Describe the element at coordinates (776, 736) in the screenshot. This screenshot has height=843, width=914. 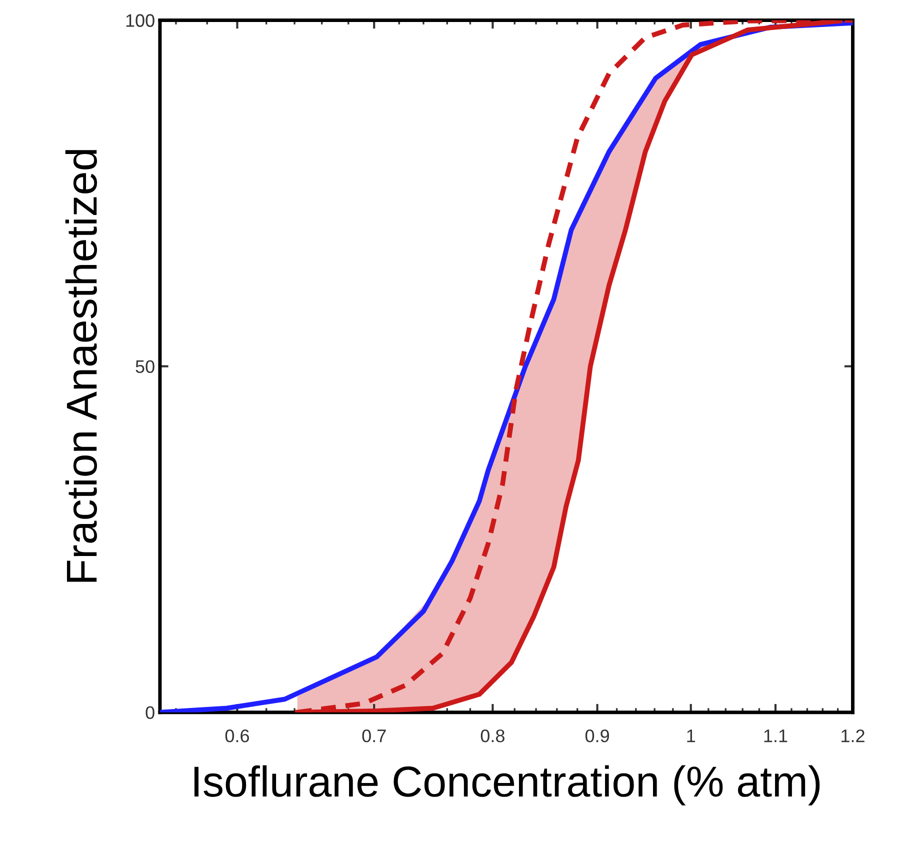
I see `x-tick-label: 1.1` at that location.